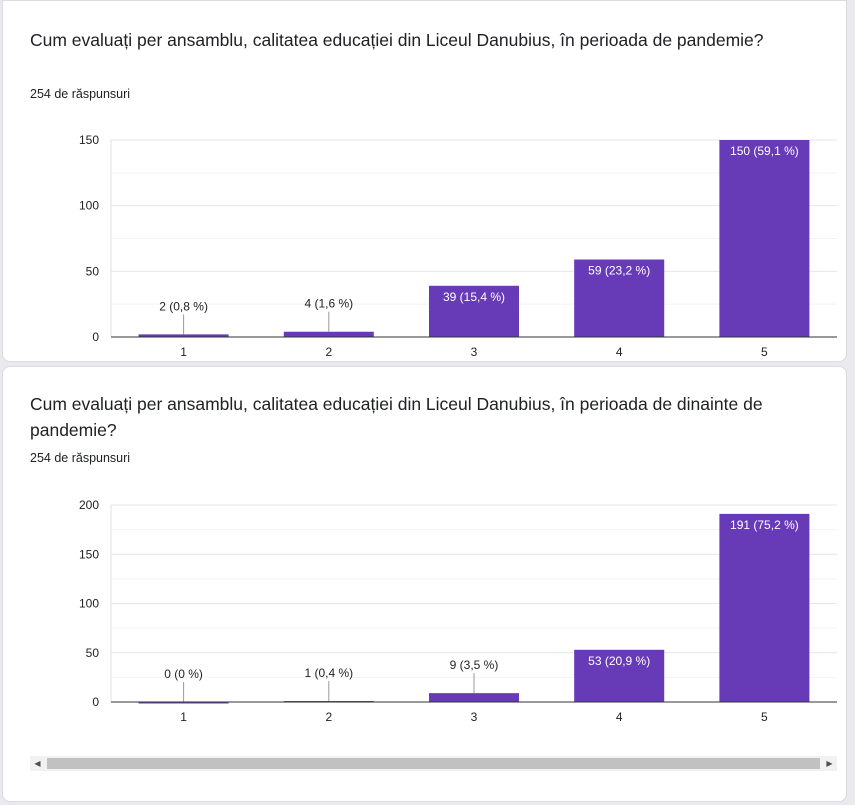 Image resolution: width=855 pixels, height=805 pixels. Describe the element at coordinates (328, 673) in the screenshot. I see `data-label: 1 (0,4 %)` at that location.